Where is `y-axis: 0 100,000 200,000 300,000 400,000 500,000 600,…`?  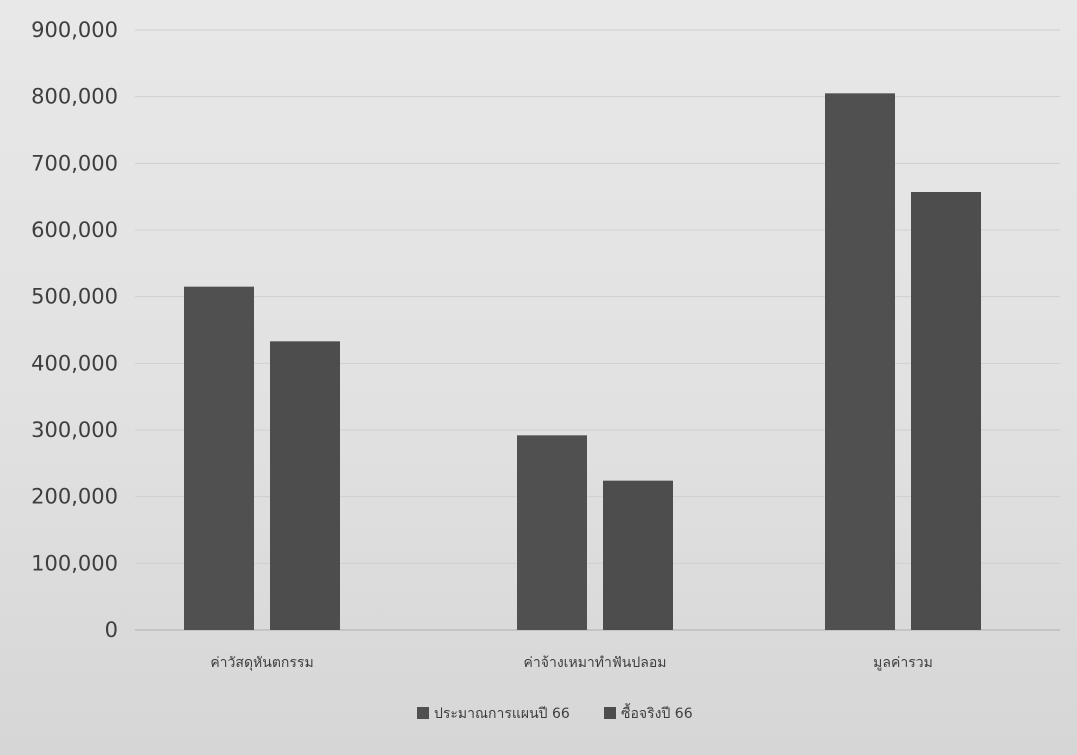
y-axis: 0 100,000 200,000 300,000 400,000 500,000 600,… is located at coordinates (74, 330).